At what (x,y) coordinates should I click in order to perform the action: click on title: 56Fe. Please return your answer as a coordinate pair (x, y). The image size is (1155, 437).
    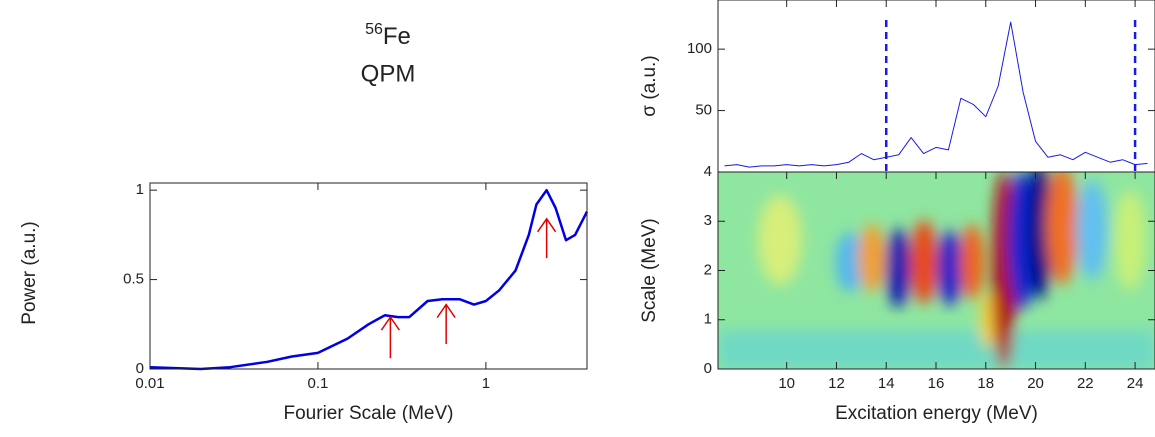
    Looking at the image, I should click on (388, 35).